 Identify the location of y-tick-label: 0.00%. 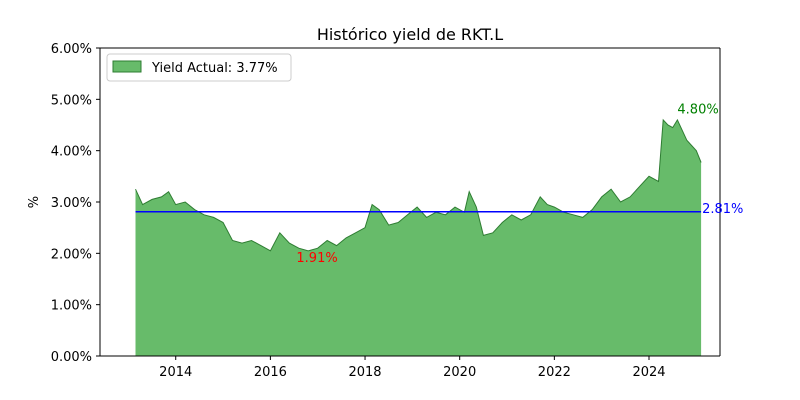
(71, 357).